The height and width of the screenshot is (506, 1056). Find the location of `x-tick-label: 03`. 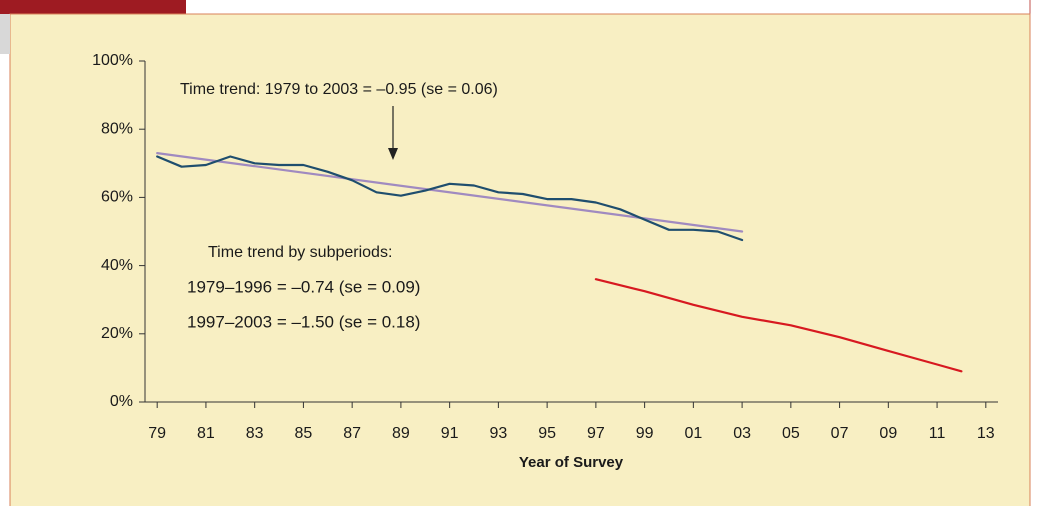

x-tick-label: 03 is located at coordinates (742, 433).